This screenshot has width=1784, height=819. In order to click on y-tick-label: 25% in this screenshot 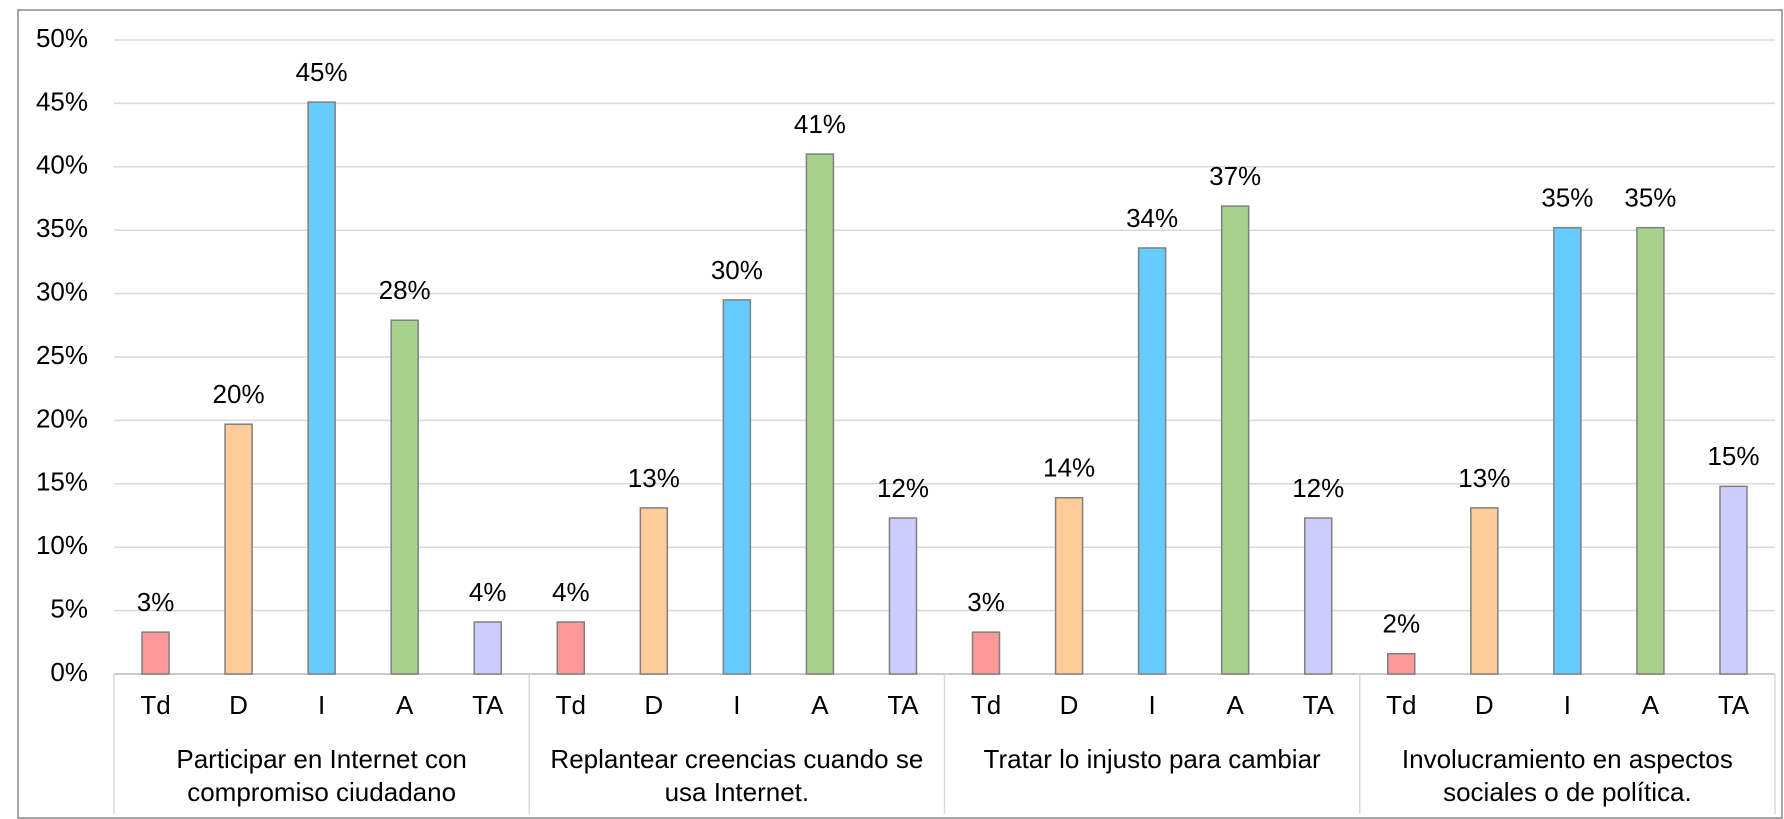, I will do `click(62, 355)`.